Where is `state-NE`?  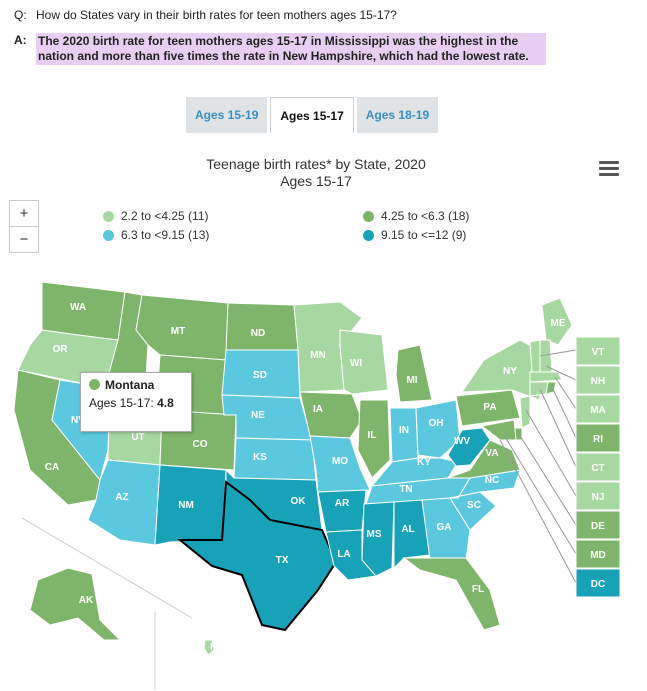
state-NE is located at coordinates (267, 417).